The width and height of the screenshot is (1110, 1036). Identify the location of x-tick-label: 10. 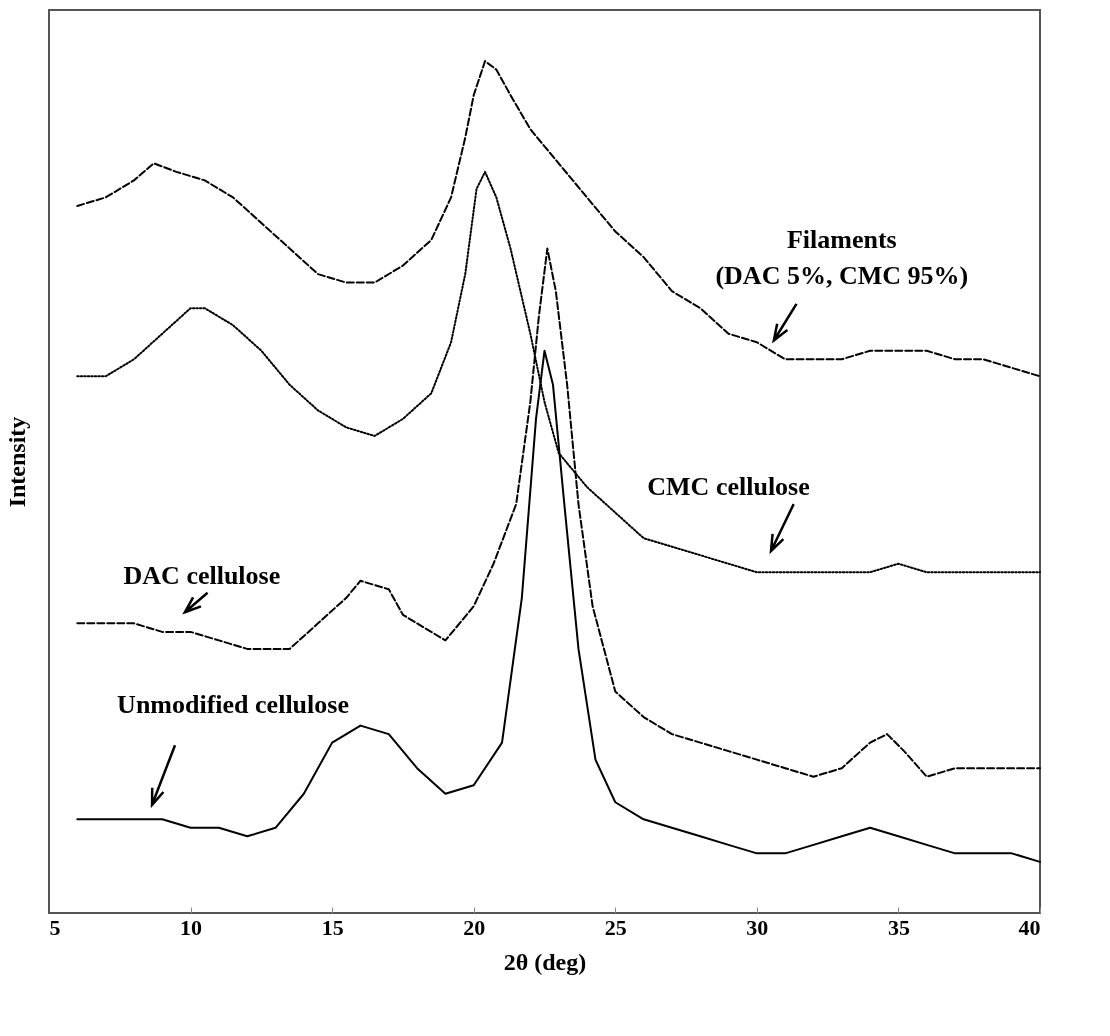
(191, 927).